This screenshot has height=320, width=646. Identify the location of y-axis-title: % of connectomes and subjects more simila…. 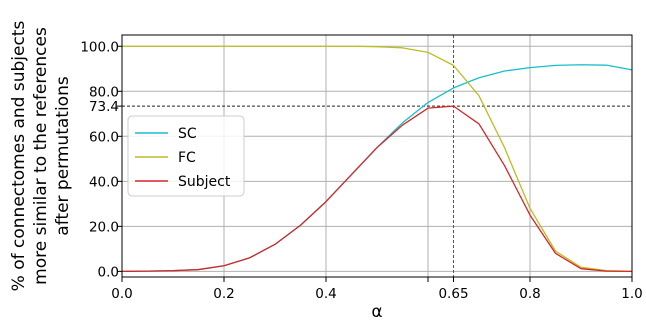
(41, 156).